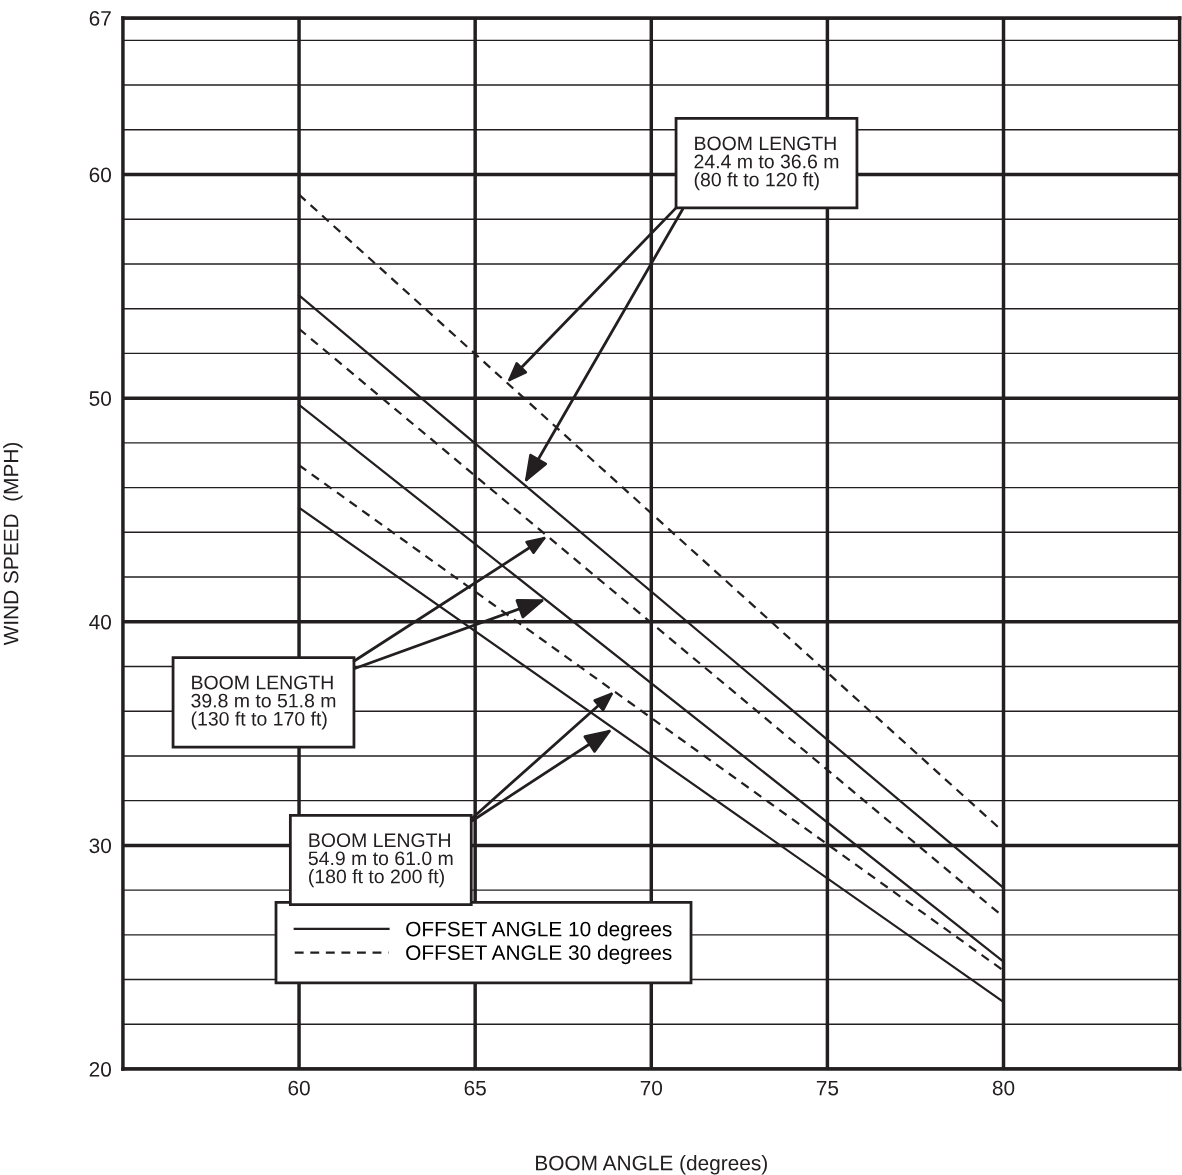 The image size is (1182, 1175). What do you see at coordinates (263, 702) in the screenshot?
I see `annotation: BOOM LENGTH 39.8 m to 51.8 m (130 ft to 170 ft)` at bounding box center [263, 702].